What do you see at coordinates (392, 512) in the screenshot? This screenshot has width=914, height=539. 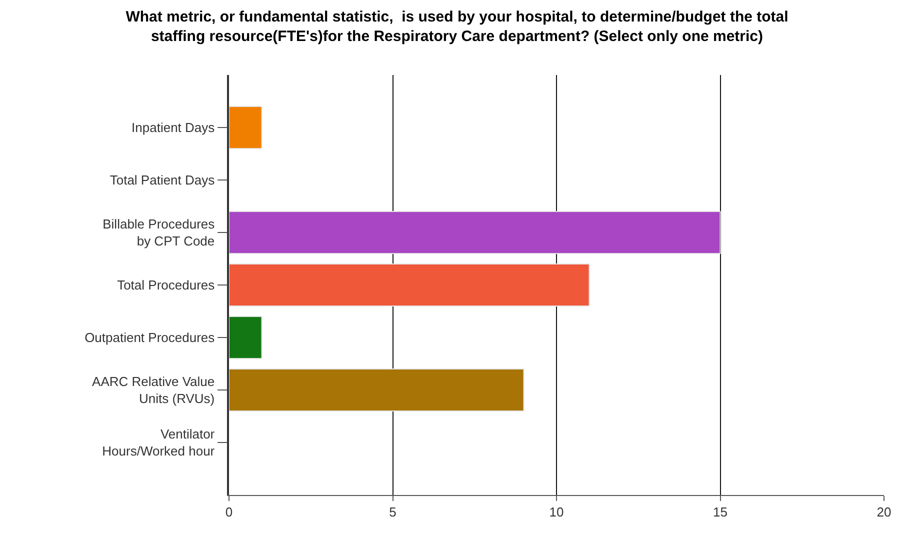 I see `x-tick-label: 5` at bounding box center [392, 512].